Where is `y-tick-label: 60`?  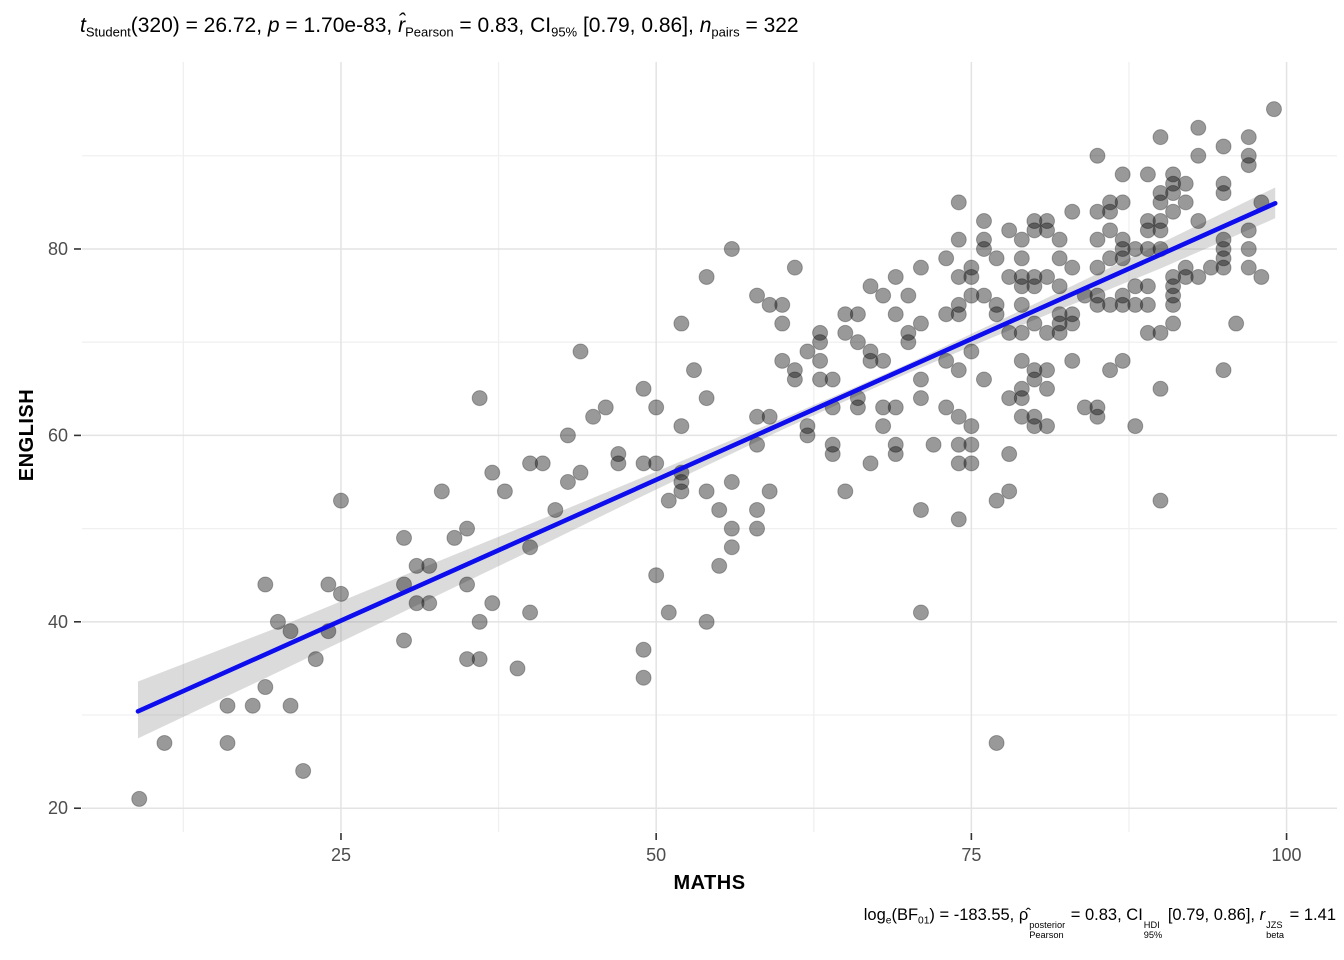 y-tick-label: 60 is located at coordinates (58, 435).